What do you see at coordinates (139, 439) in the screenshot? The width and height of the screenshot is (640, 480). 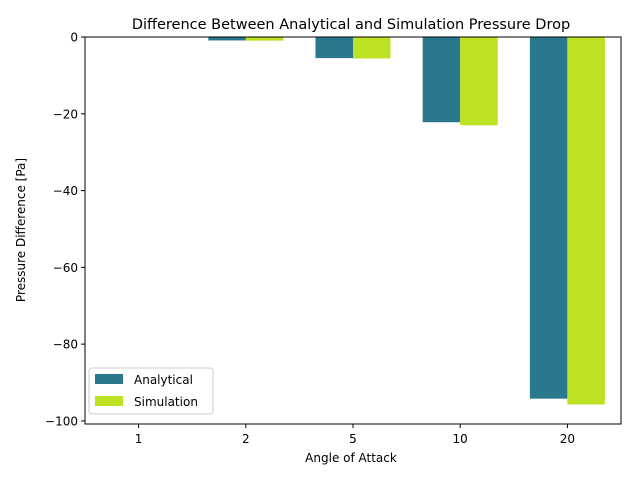 I see `x-tick-label: 1` at bounding box center [139, 439].